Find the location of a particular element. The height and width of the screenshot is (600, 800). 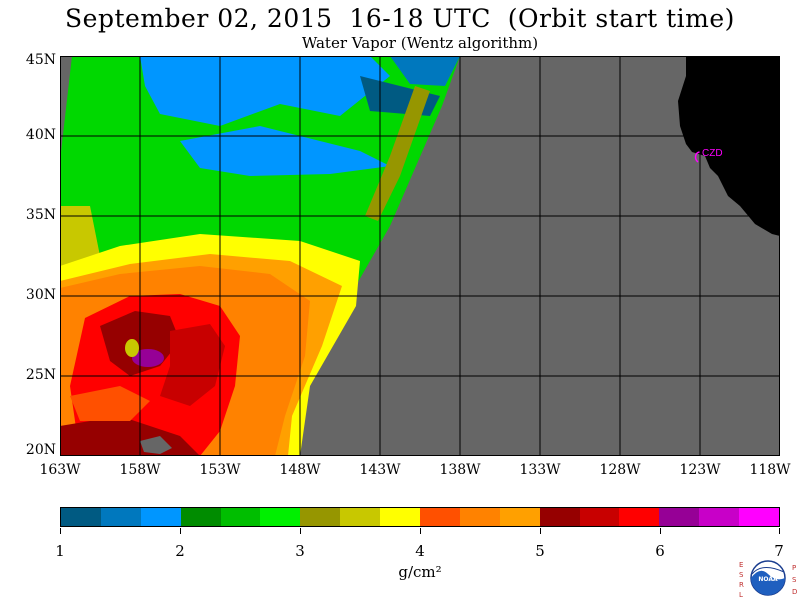

storm-eye is located at coordinates (132, 348).